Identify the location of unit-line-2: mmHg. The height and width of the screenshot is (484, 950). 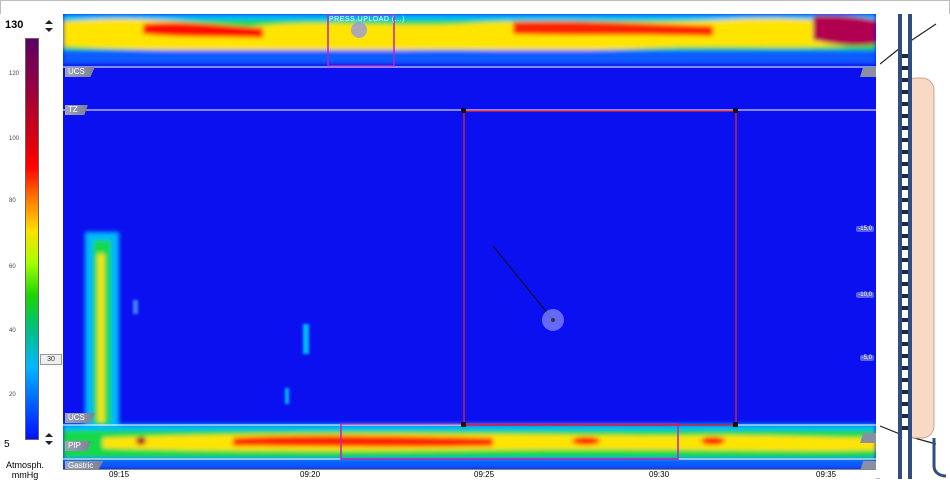
(25, 475).